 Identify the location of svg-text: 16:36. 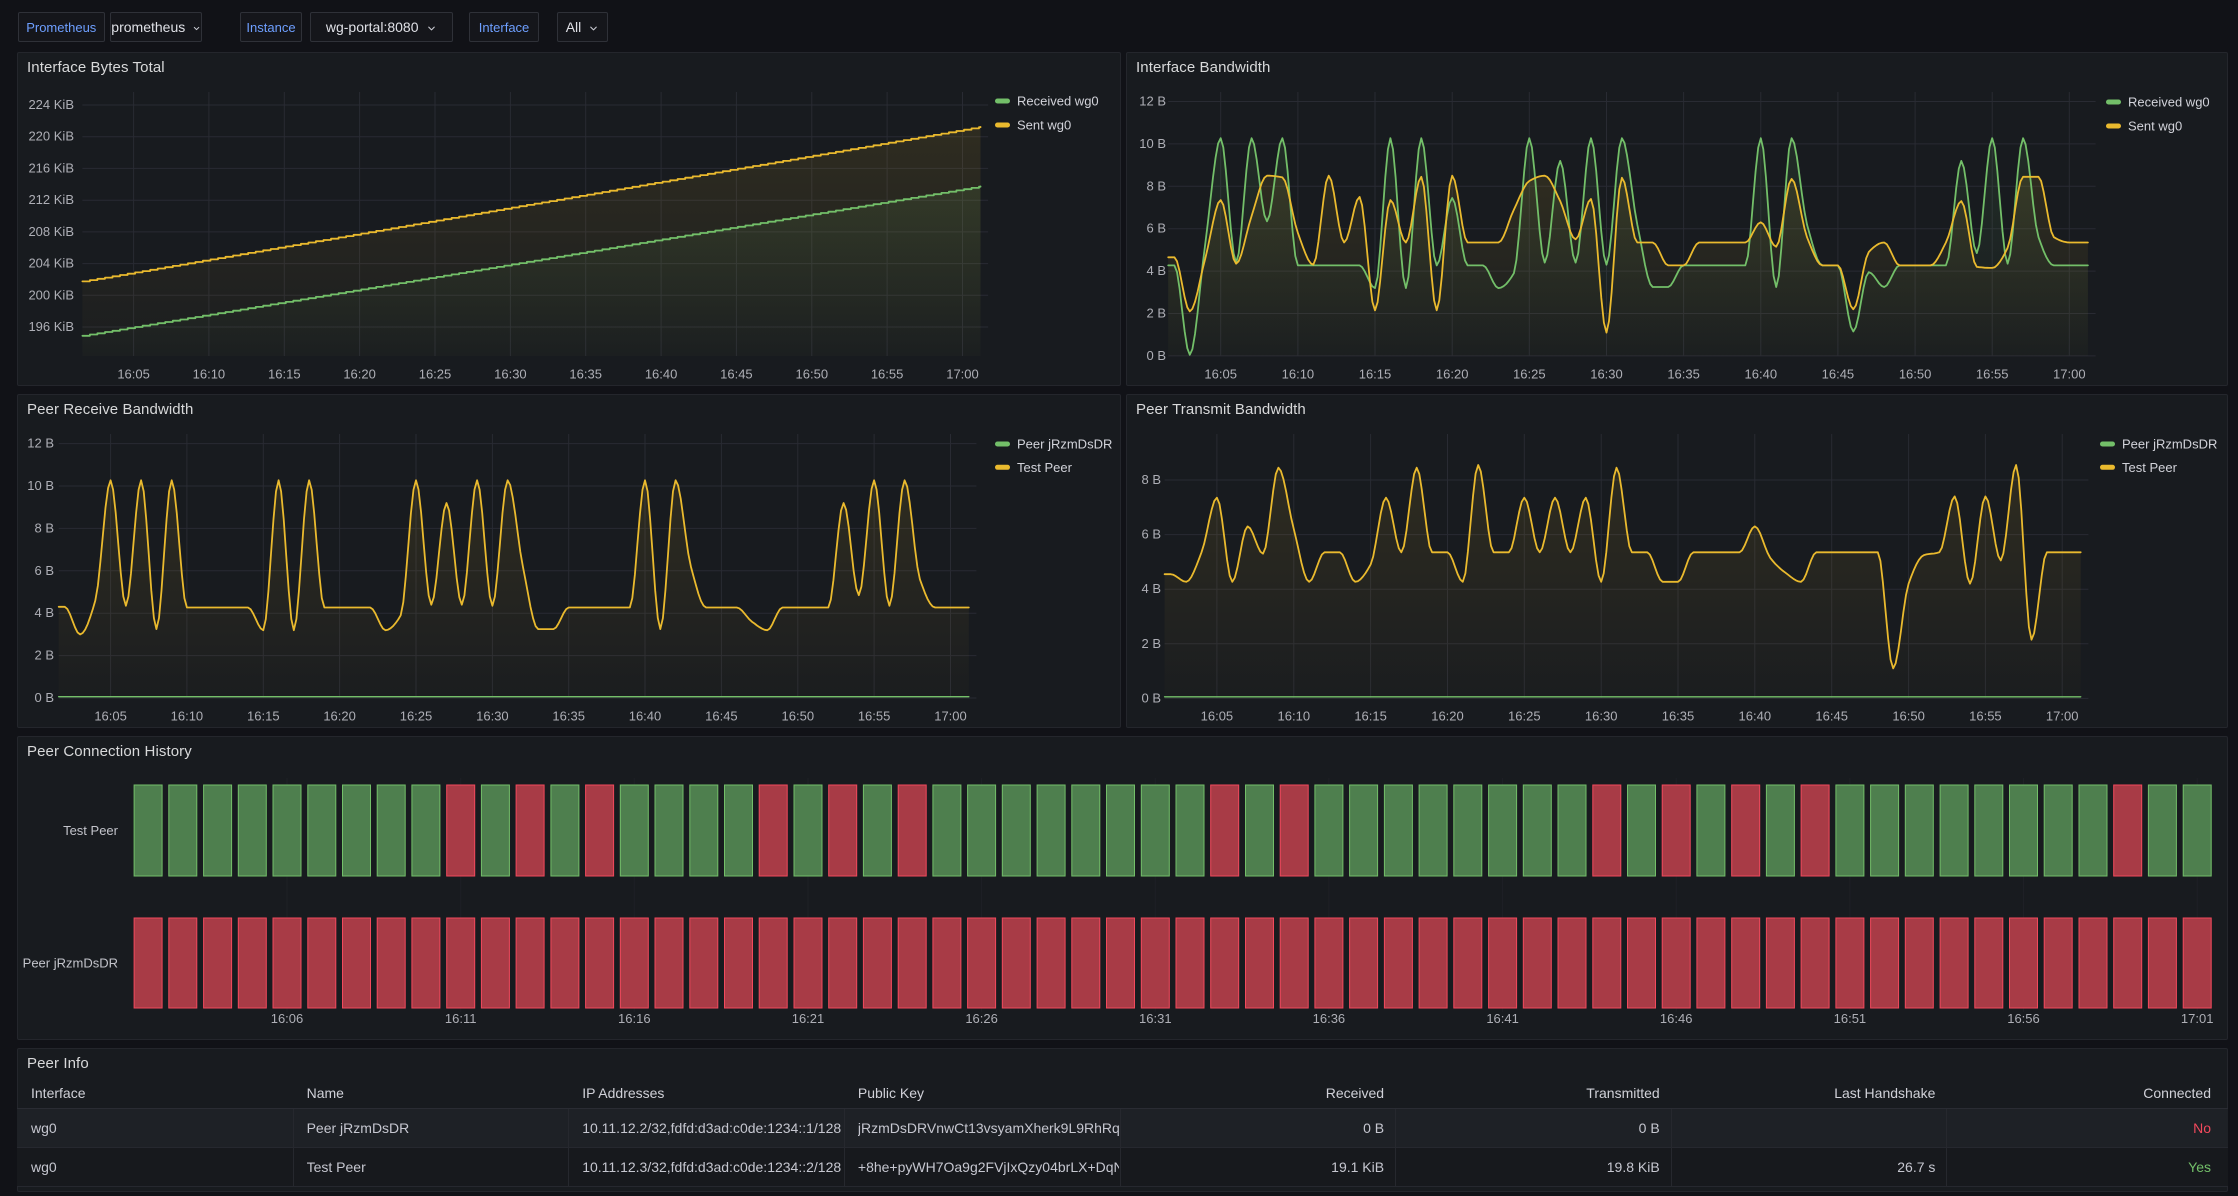
(1329, 1018).